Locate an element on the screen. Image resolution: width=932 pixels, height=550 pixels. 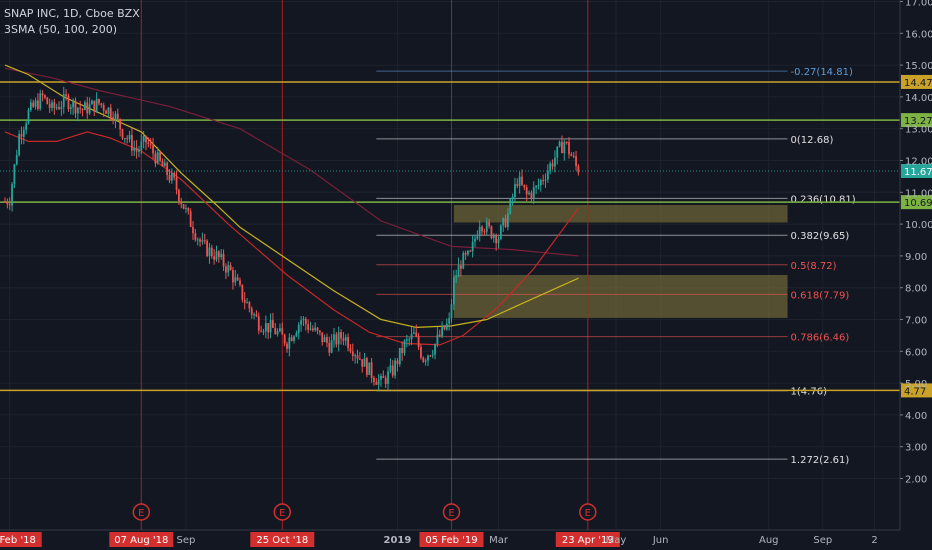
fib-level-label: 0.236(10.81) is located at coordinates (823, 199).